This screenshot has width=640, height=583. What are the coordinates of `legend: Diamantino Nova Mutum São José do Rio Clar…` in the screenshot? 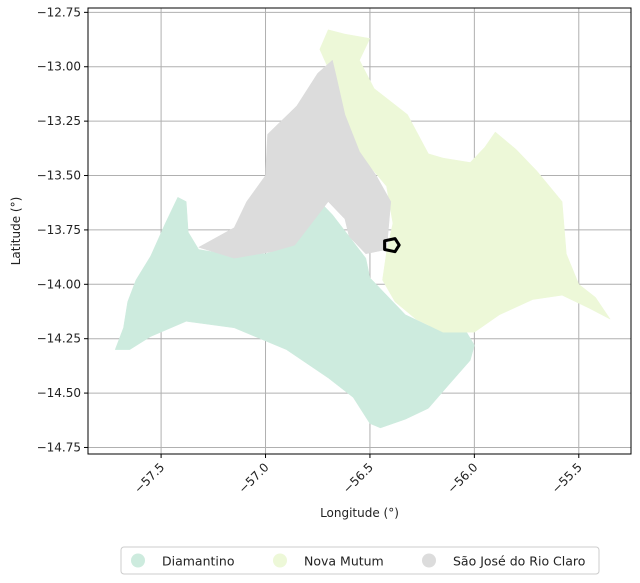 It's located at (360, 560).